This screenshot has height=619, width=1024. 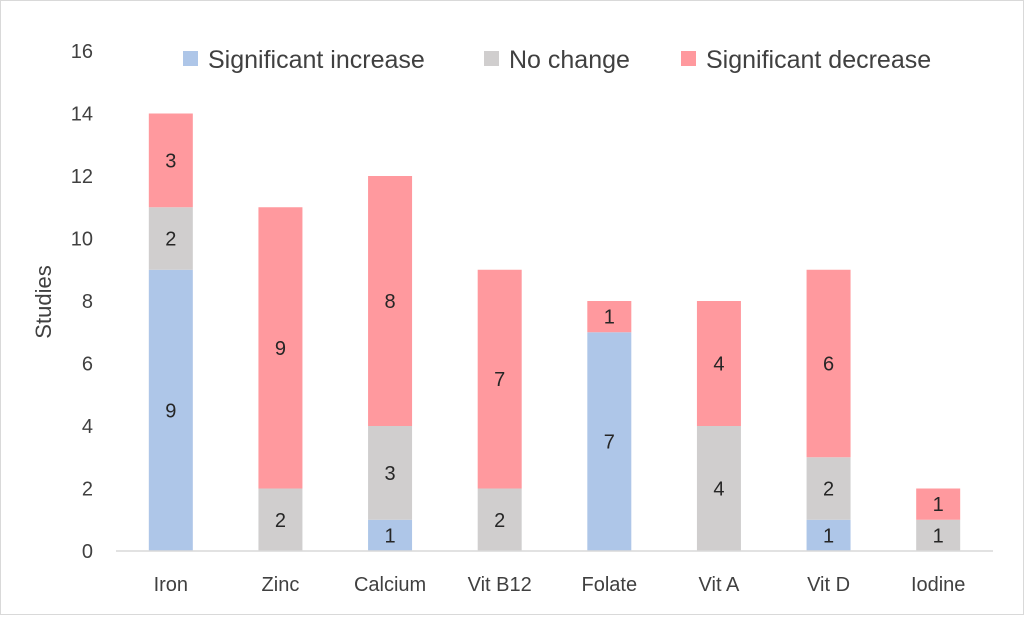 I want to click on data-label-iodine-significant-decrease: 1, so click(x=938, y=505).